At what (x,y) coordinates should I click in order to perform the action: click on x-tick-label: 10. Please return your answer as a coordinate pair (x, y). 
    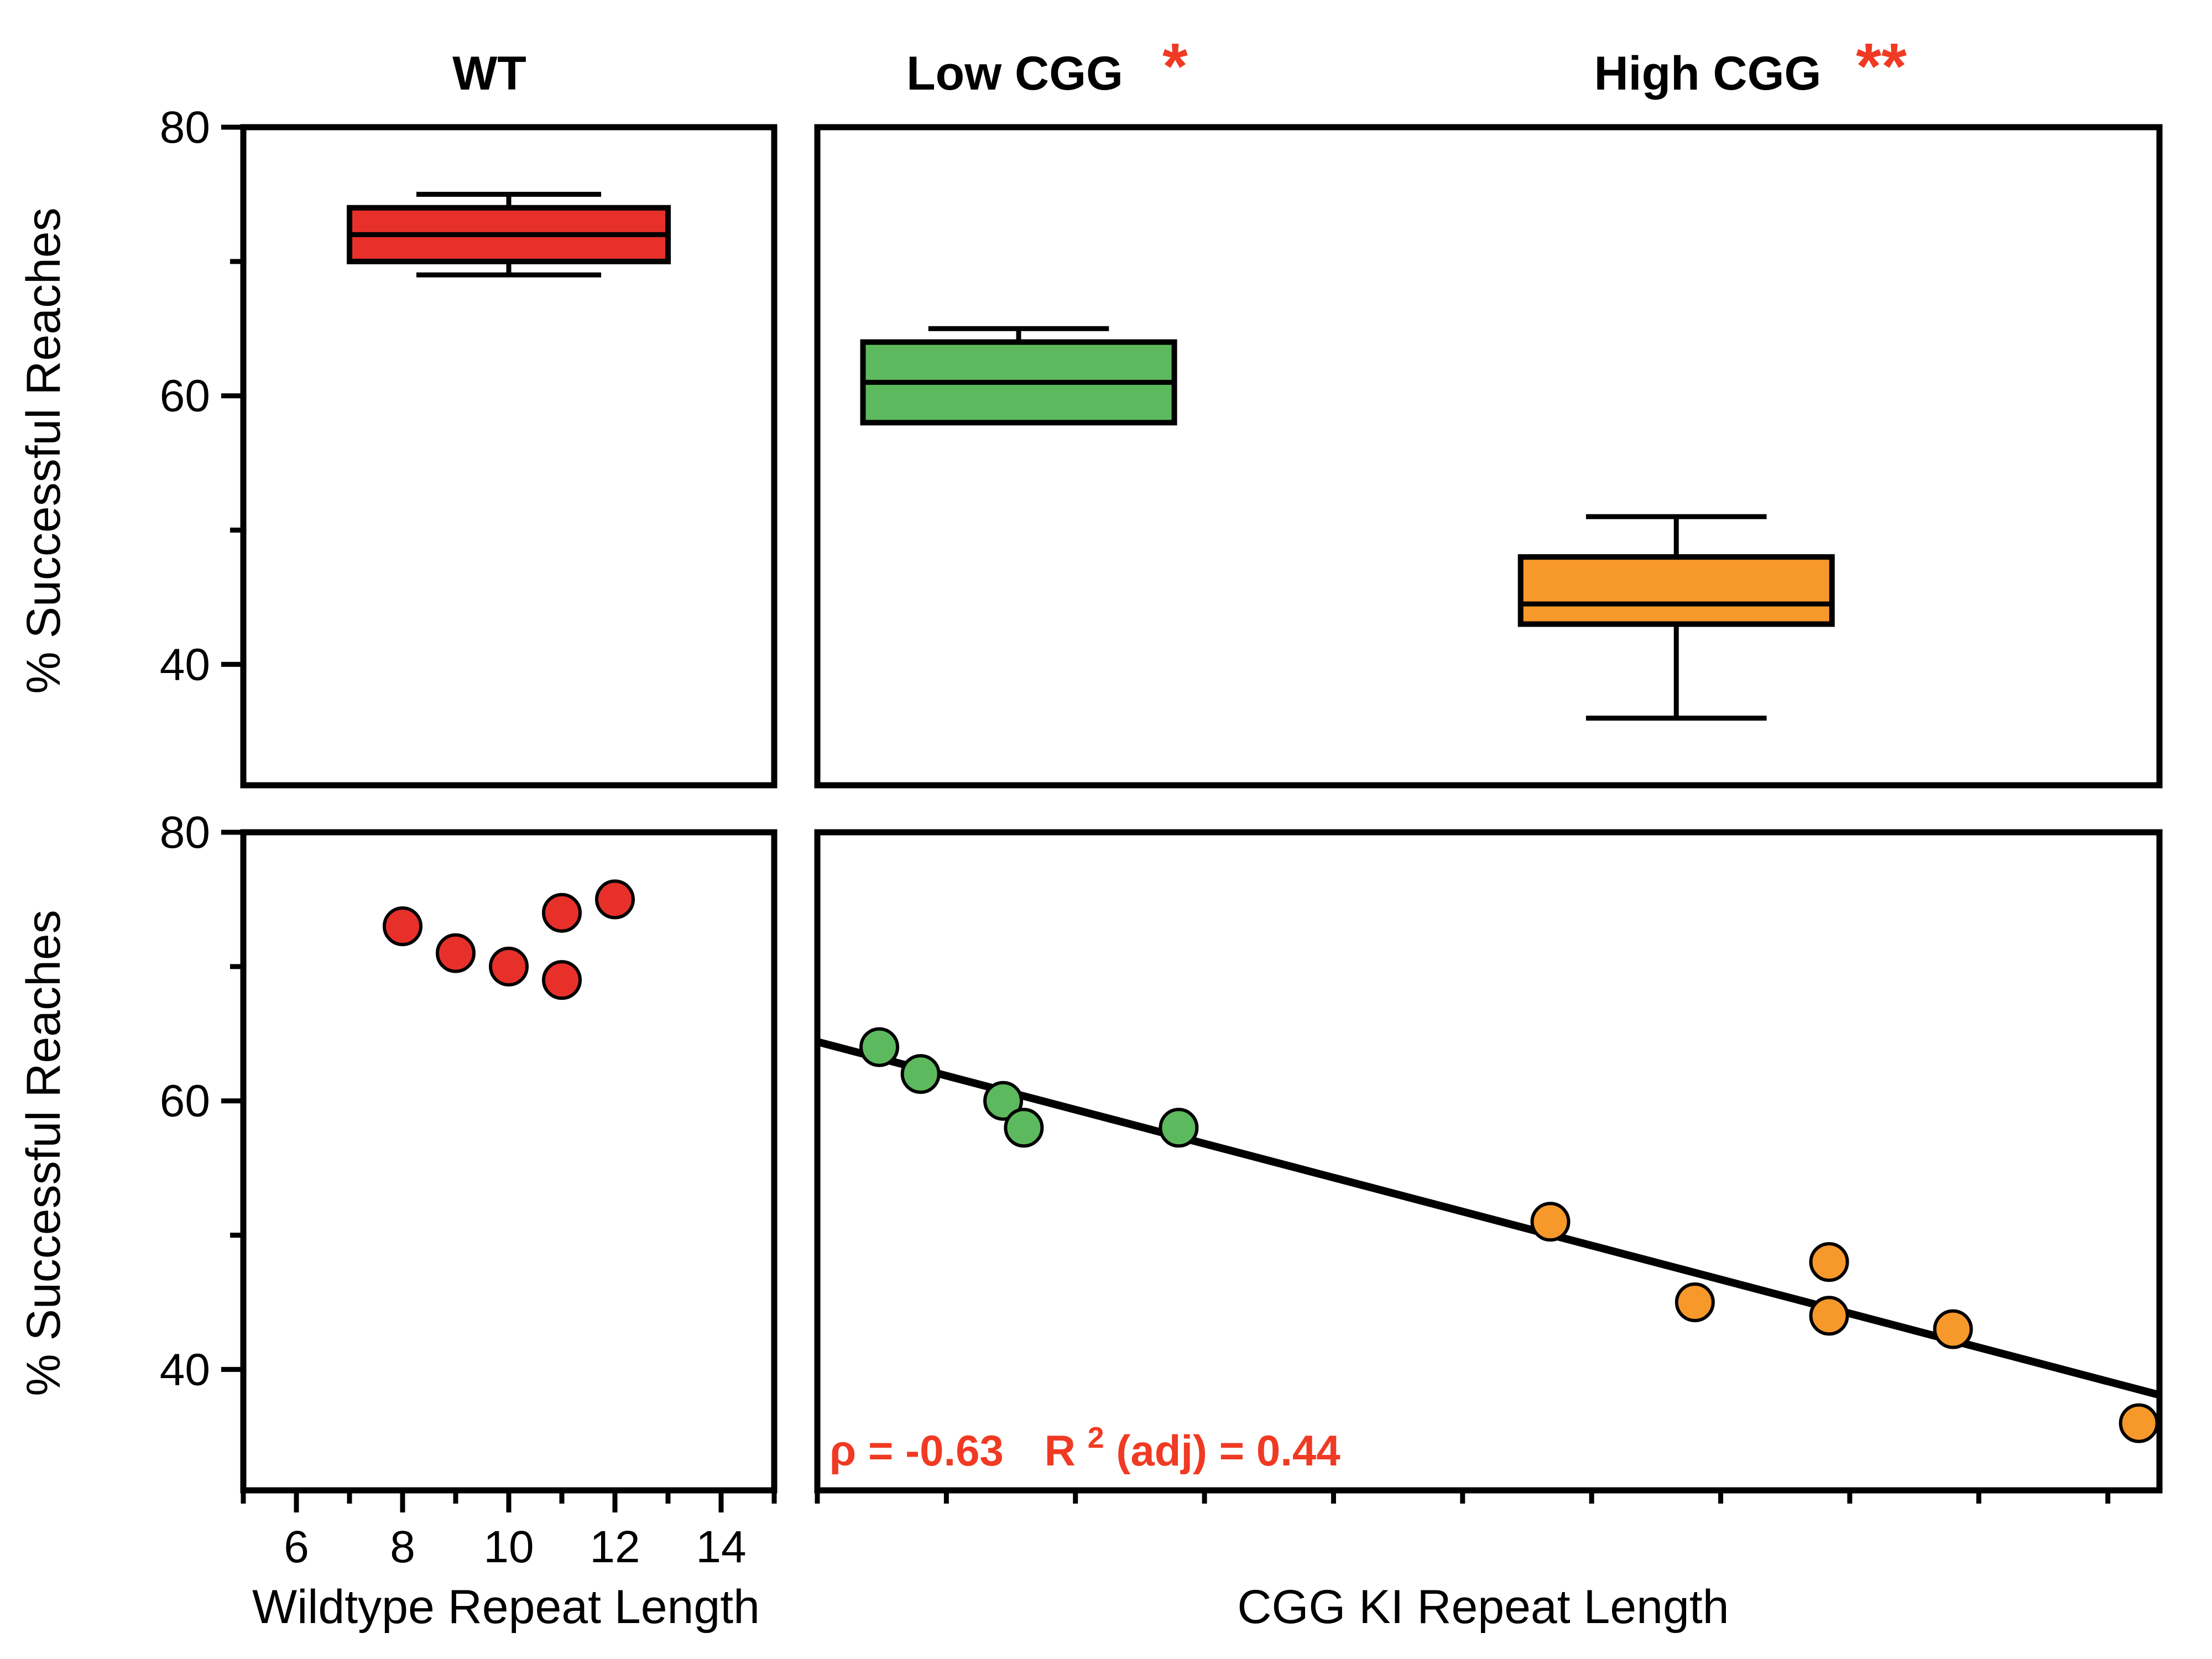
    Looking at the image, I should click on (509, 1547).